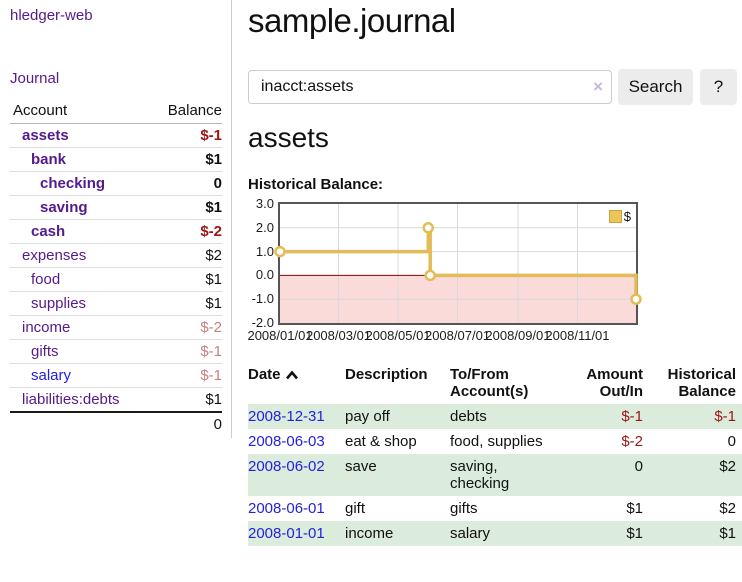 This screenshot has height=582, width=742. What do you see at coordinates (369, 533) in the screenshot?
I see `transaction-description: income` at bounding box center [369, 533].